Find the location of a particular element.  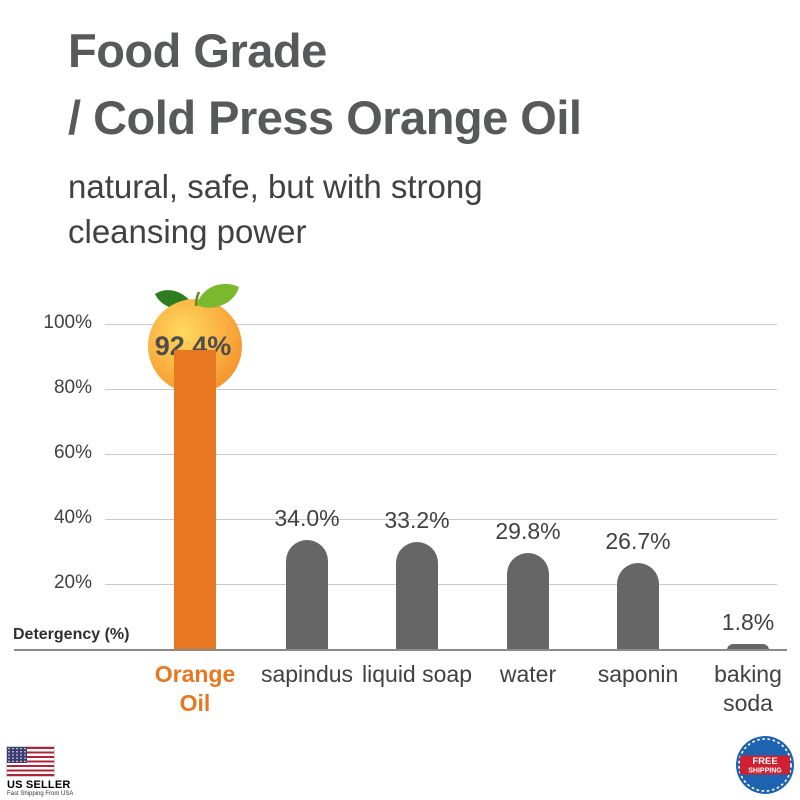

us-seller-sublabel: Fast Shipping From USA is located at coordinates (40, 794).